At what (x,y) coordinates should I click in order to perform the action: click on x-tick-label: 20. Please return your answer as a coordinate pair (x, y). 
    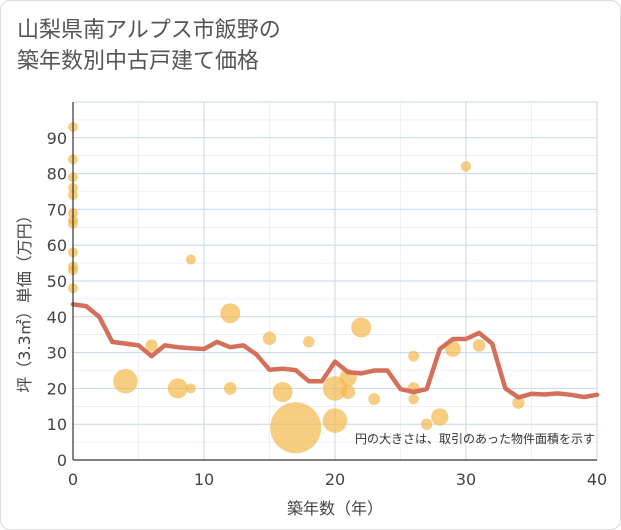
    Looking at the image, I should click on (335, 479).